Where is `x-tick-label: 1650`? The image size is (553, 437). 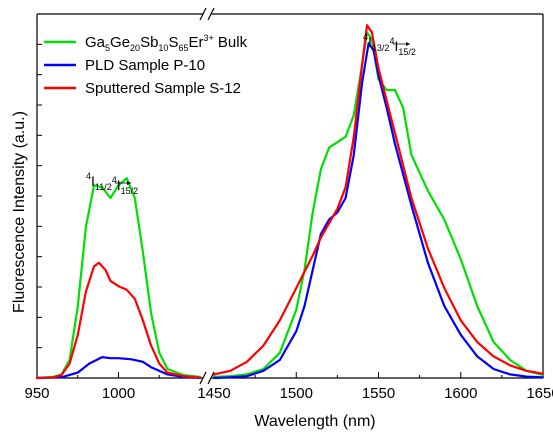 x-tick-label: 1650 is located at coordinates (539, 393).